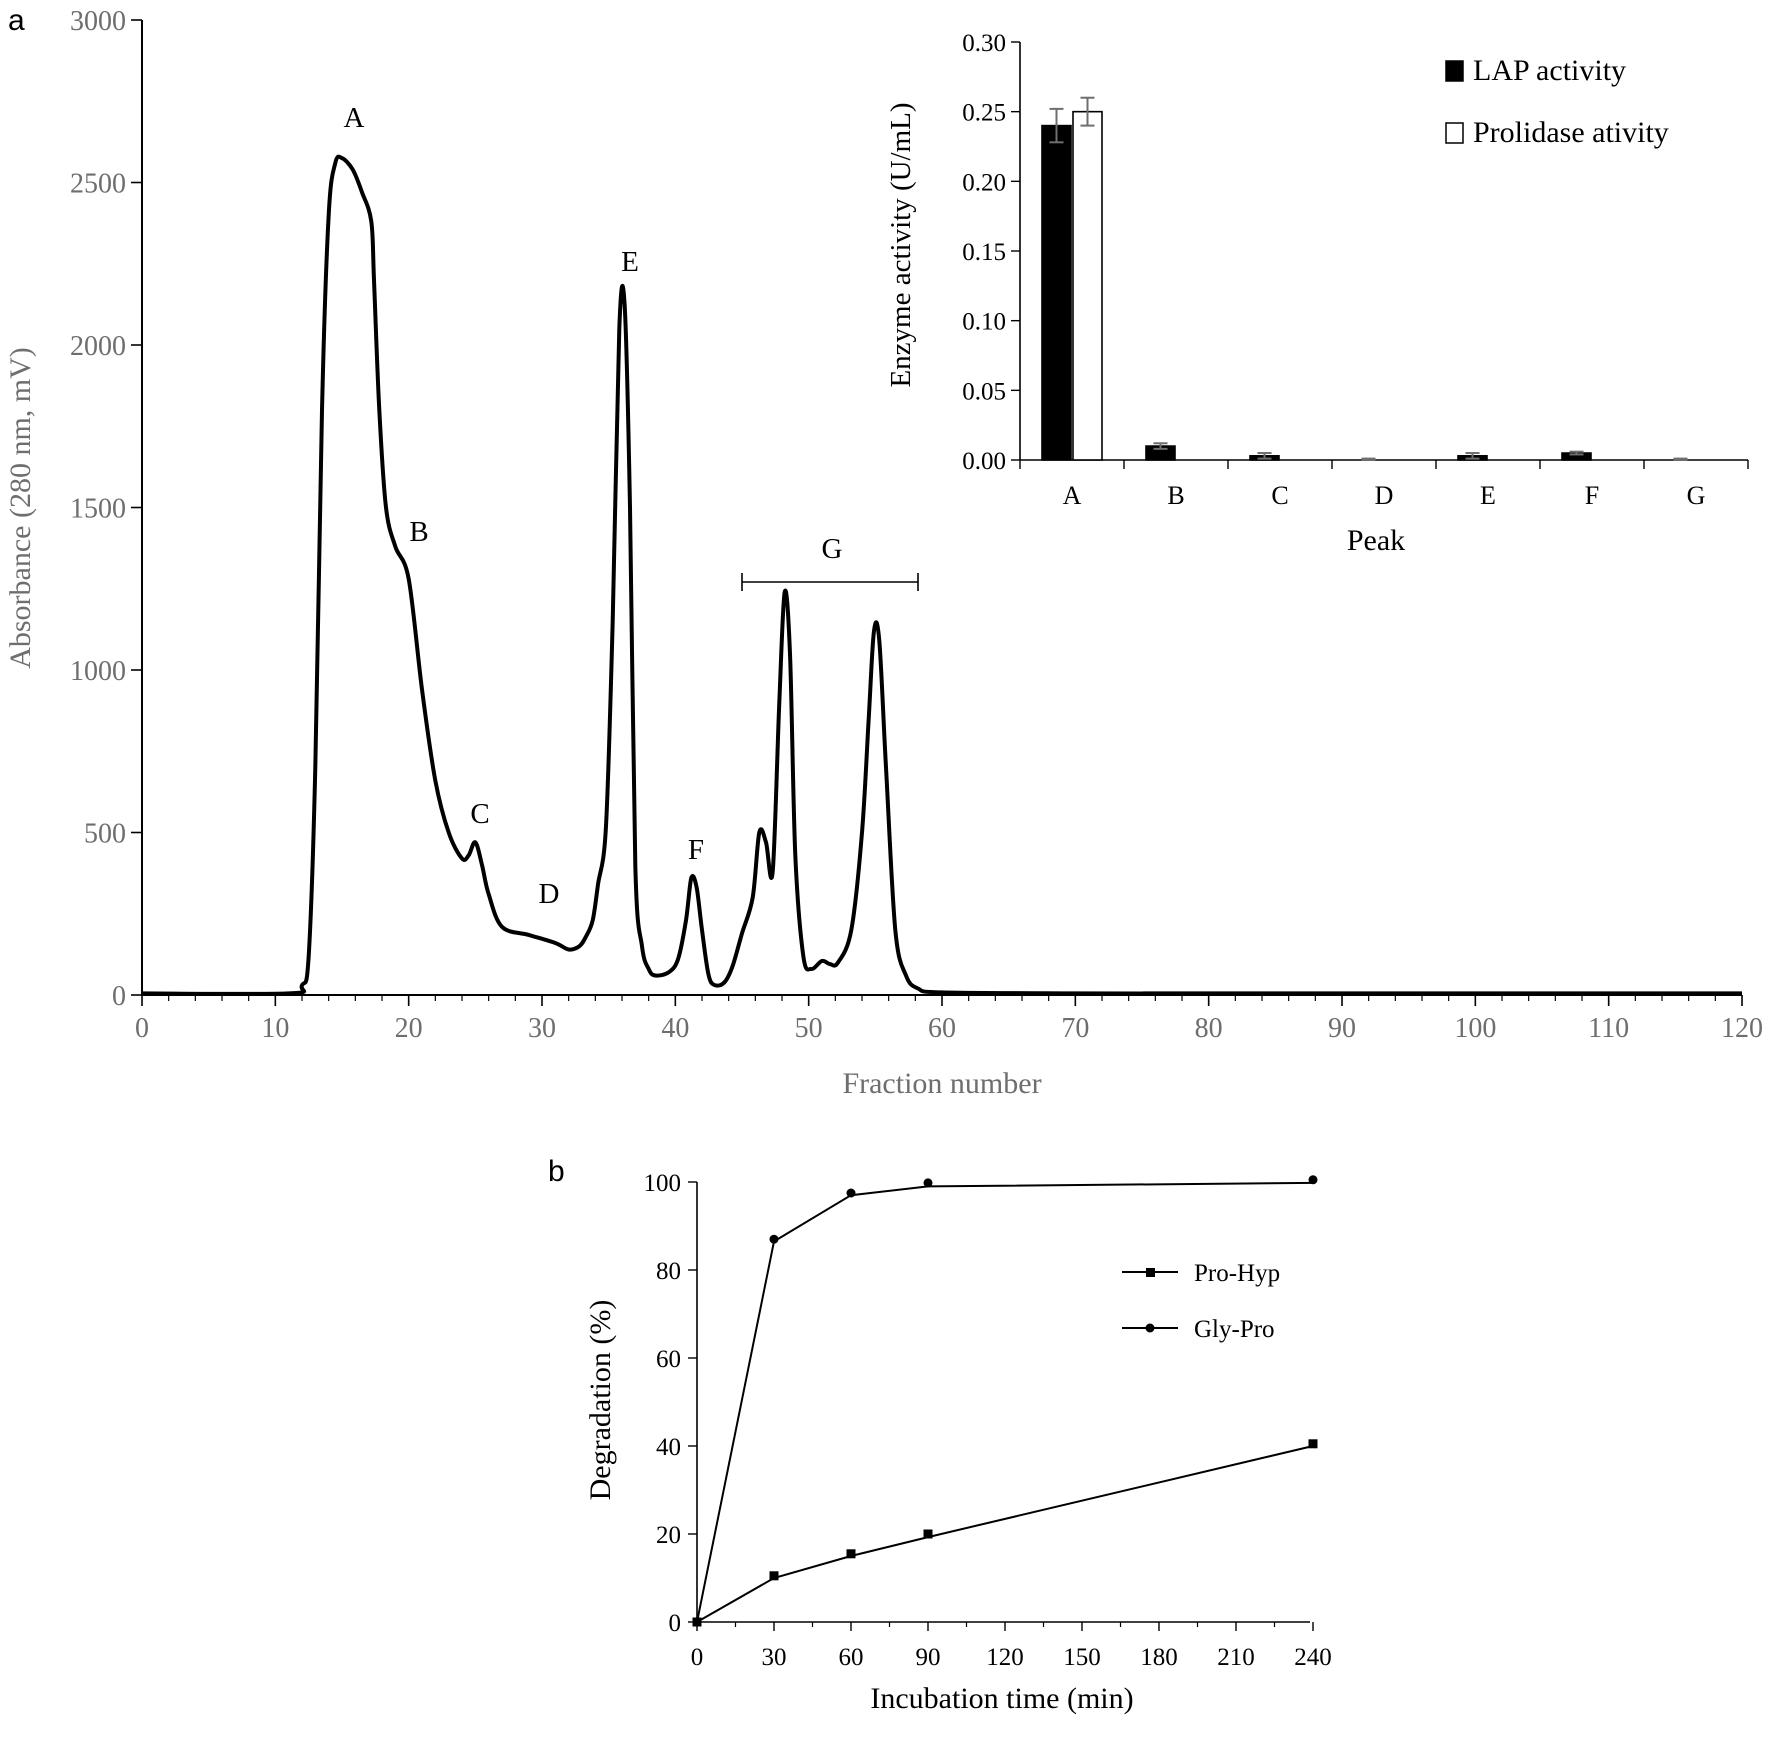 Image resolution: width=1772 pixels, height=1752 pixels. What do you see at coordinates (556, 1171) in the screenshot?
I see `panel-b-label: b` at bounding box center [556, 1171].